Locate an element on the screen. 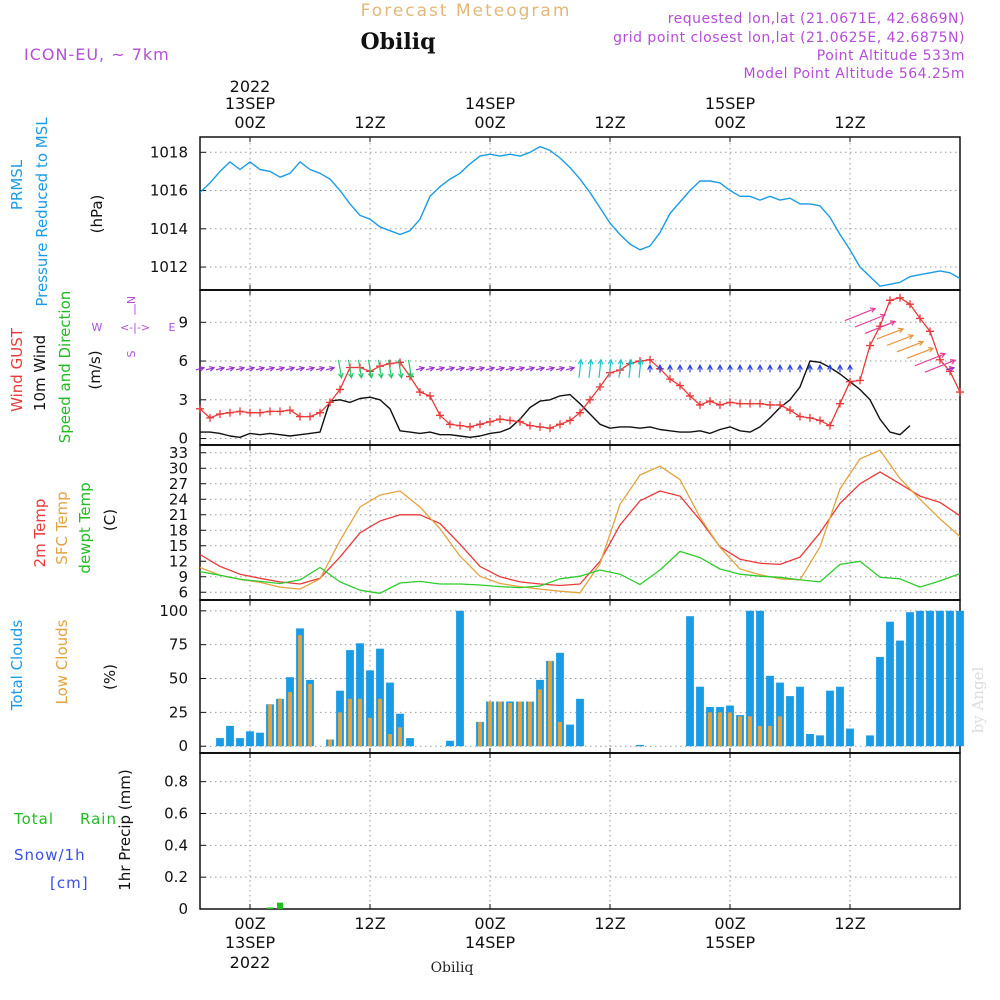 Image resolution: width=1000 pixels, height=1000 pixels. top-year: 2022 is located at coordinates (250, 86).